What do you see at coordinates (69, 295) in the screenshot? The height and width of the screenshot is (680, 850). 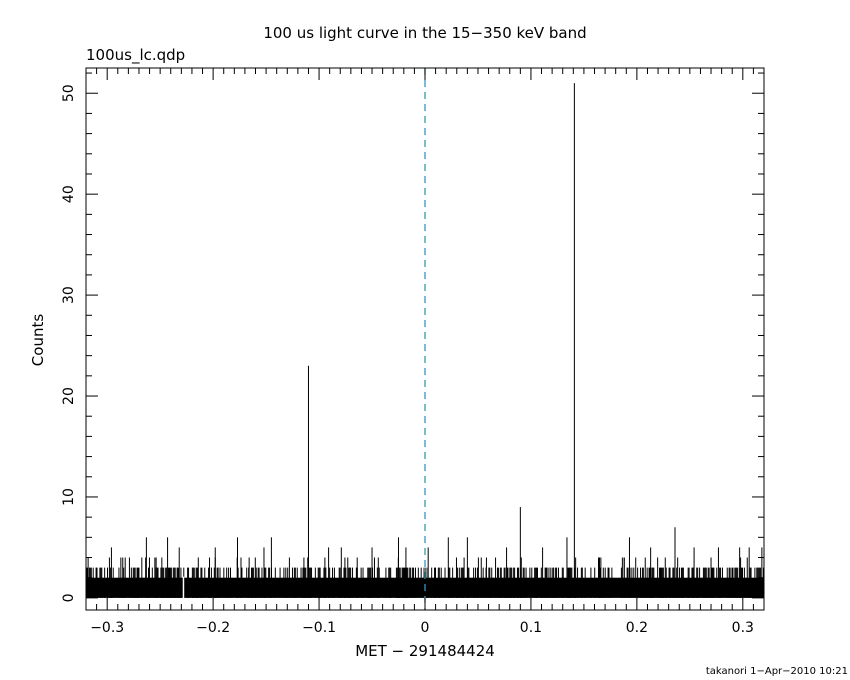 I see `y-tick-label: 30` at bounding box center [69, 295].